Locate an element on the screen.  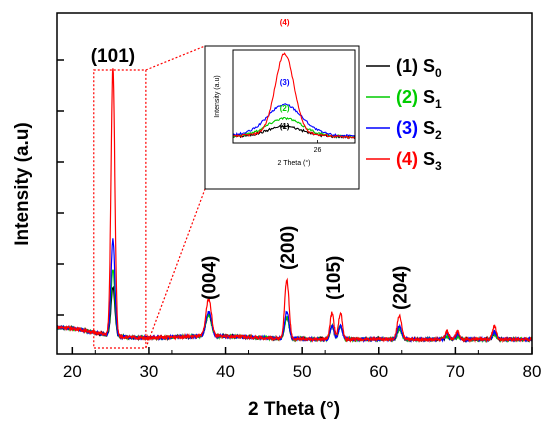
x-axis-title: 2 Theta (°) is located at coordinates (294, 409).